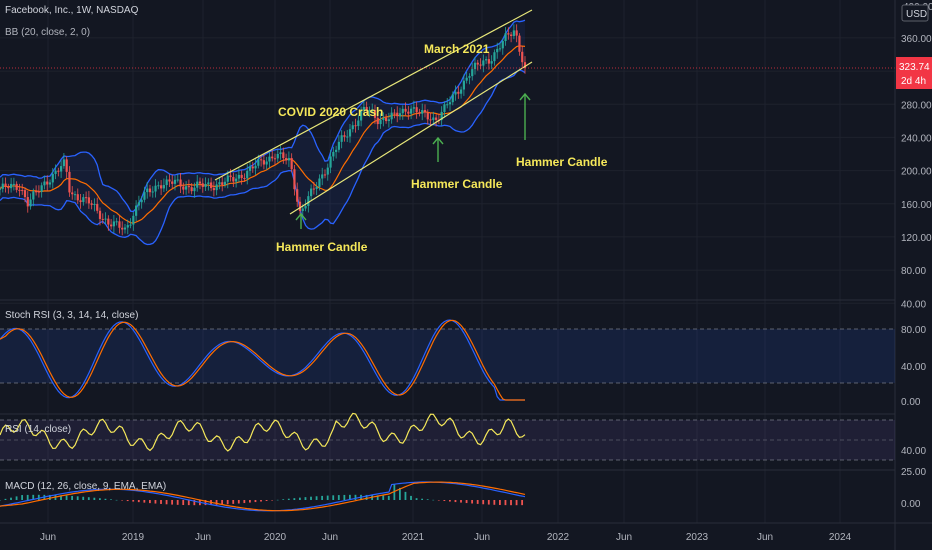 This screenshot has height=550, width=932. I want to click on stoch-rsi-panel, so click(447, 360).